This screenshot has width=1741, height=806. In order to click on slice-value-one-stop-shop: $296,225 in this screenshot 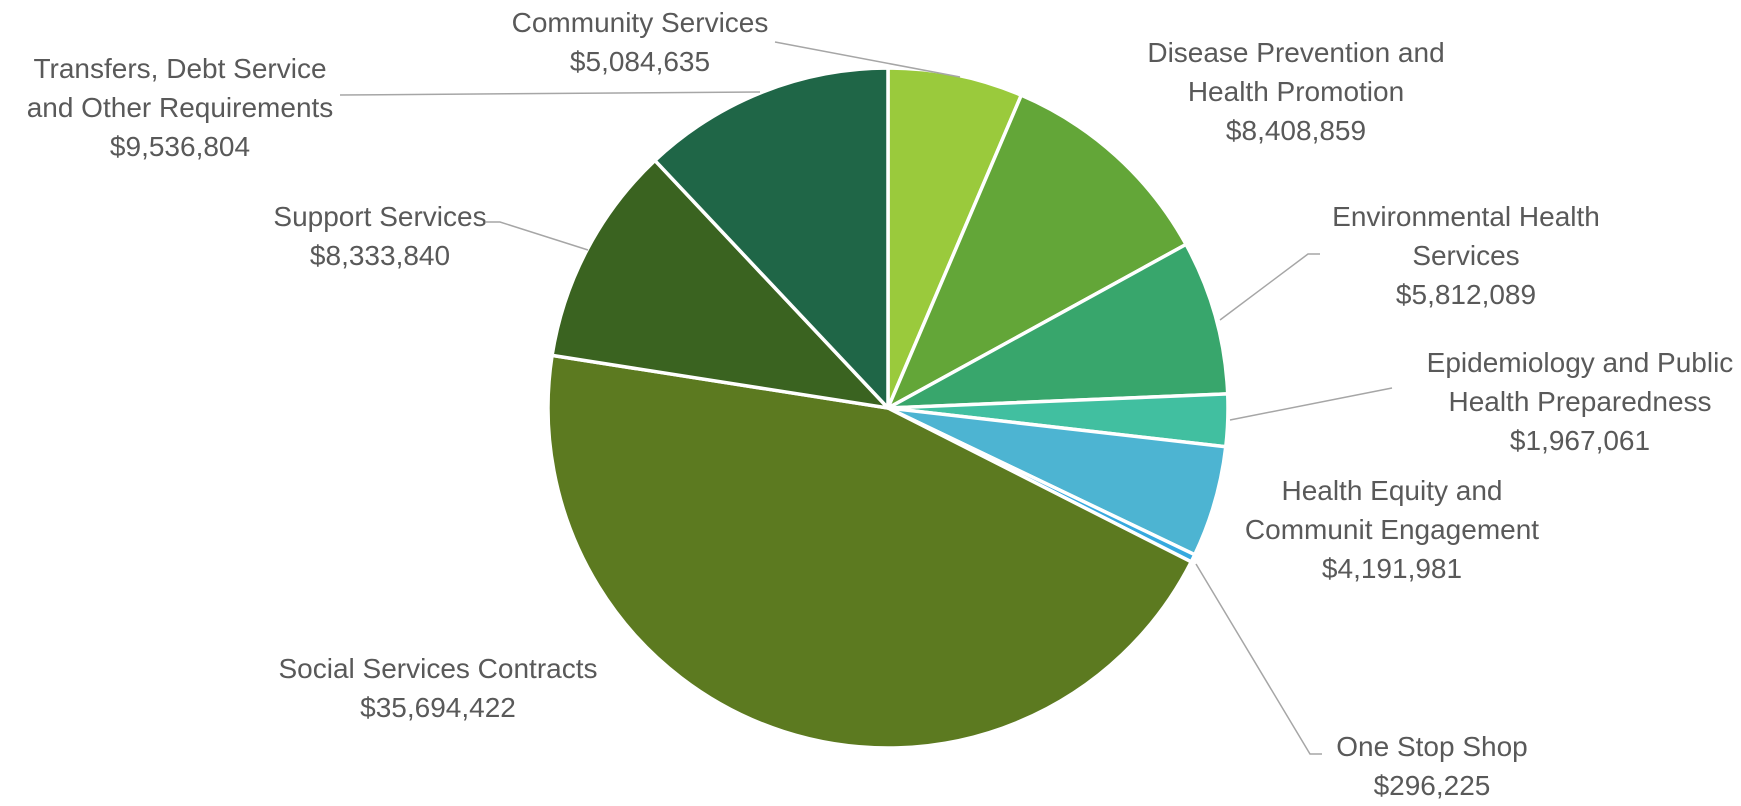, I will do `click(1432, 785)`.